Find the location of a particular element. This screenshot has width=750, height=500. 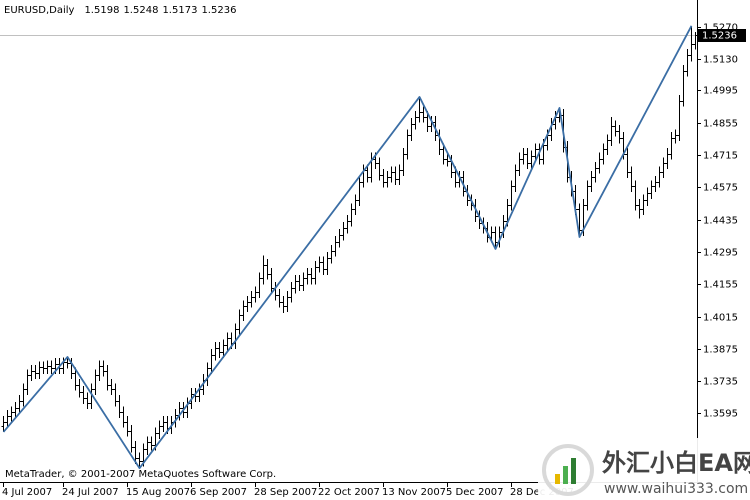

header-high: 1.5248 is located at coordinates (140, 10).